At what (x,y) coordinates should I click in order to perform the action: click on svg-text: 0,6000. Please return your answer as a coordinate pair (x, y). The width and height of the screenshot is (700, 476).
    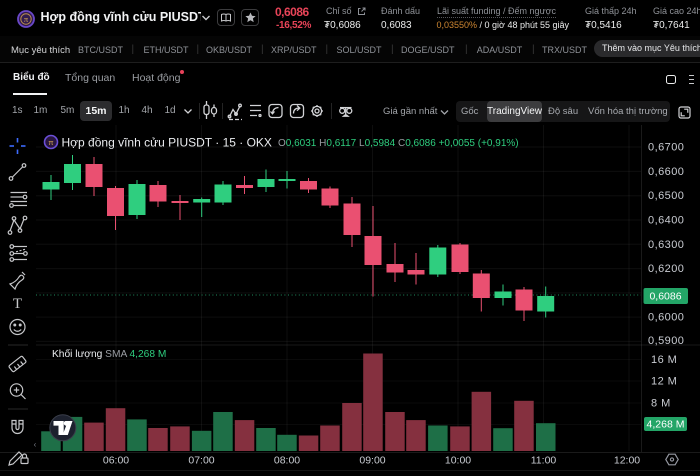
    Looking at the image, I should click on (666, 318).